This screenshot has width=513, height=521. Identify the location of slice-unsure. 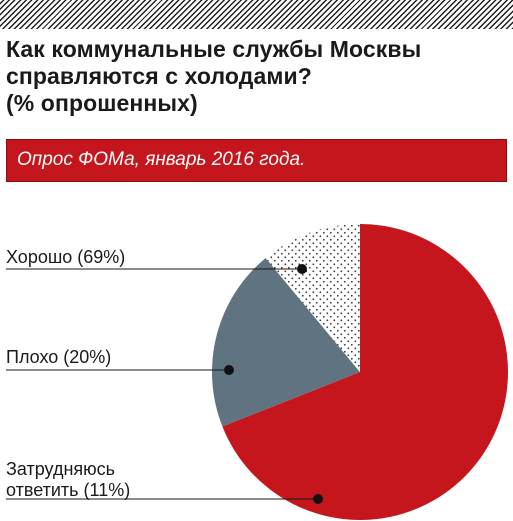
(312, 298).